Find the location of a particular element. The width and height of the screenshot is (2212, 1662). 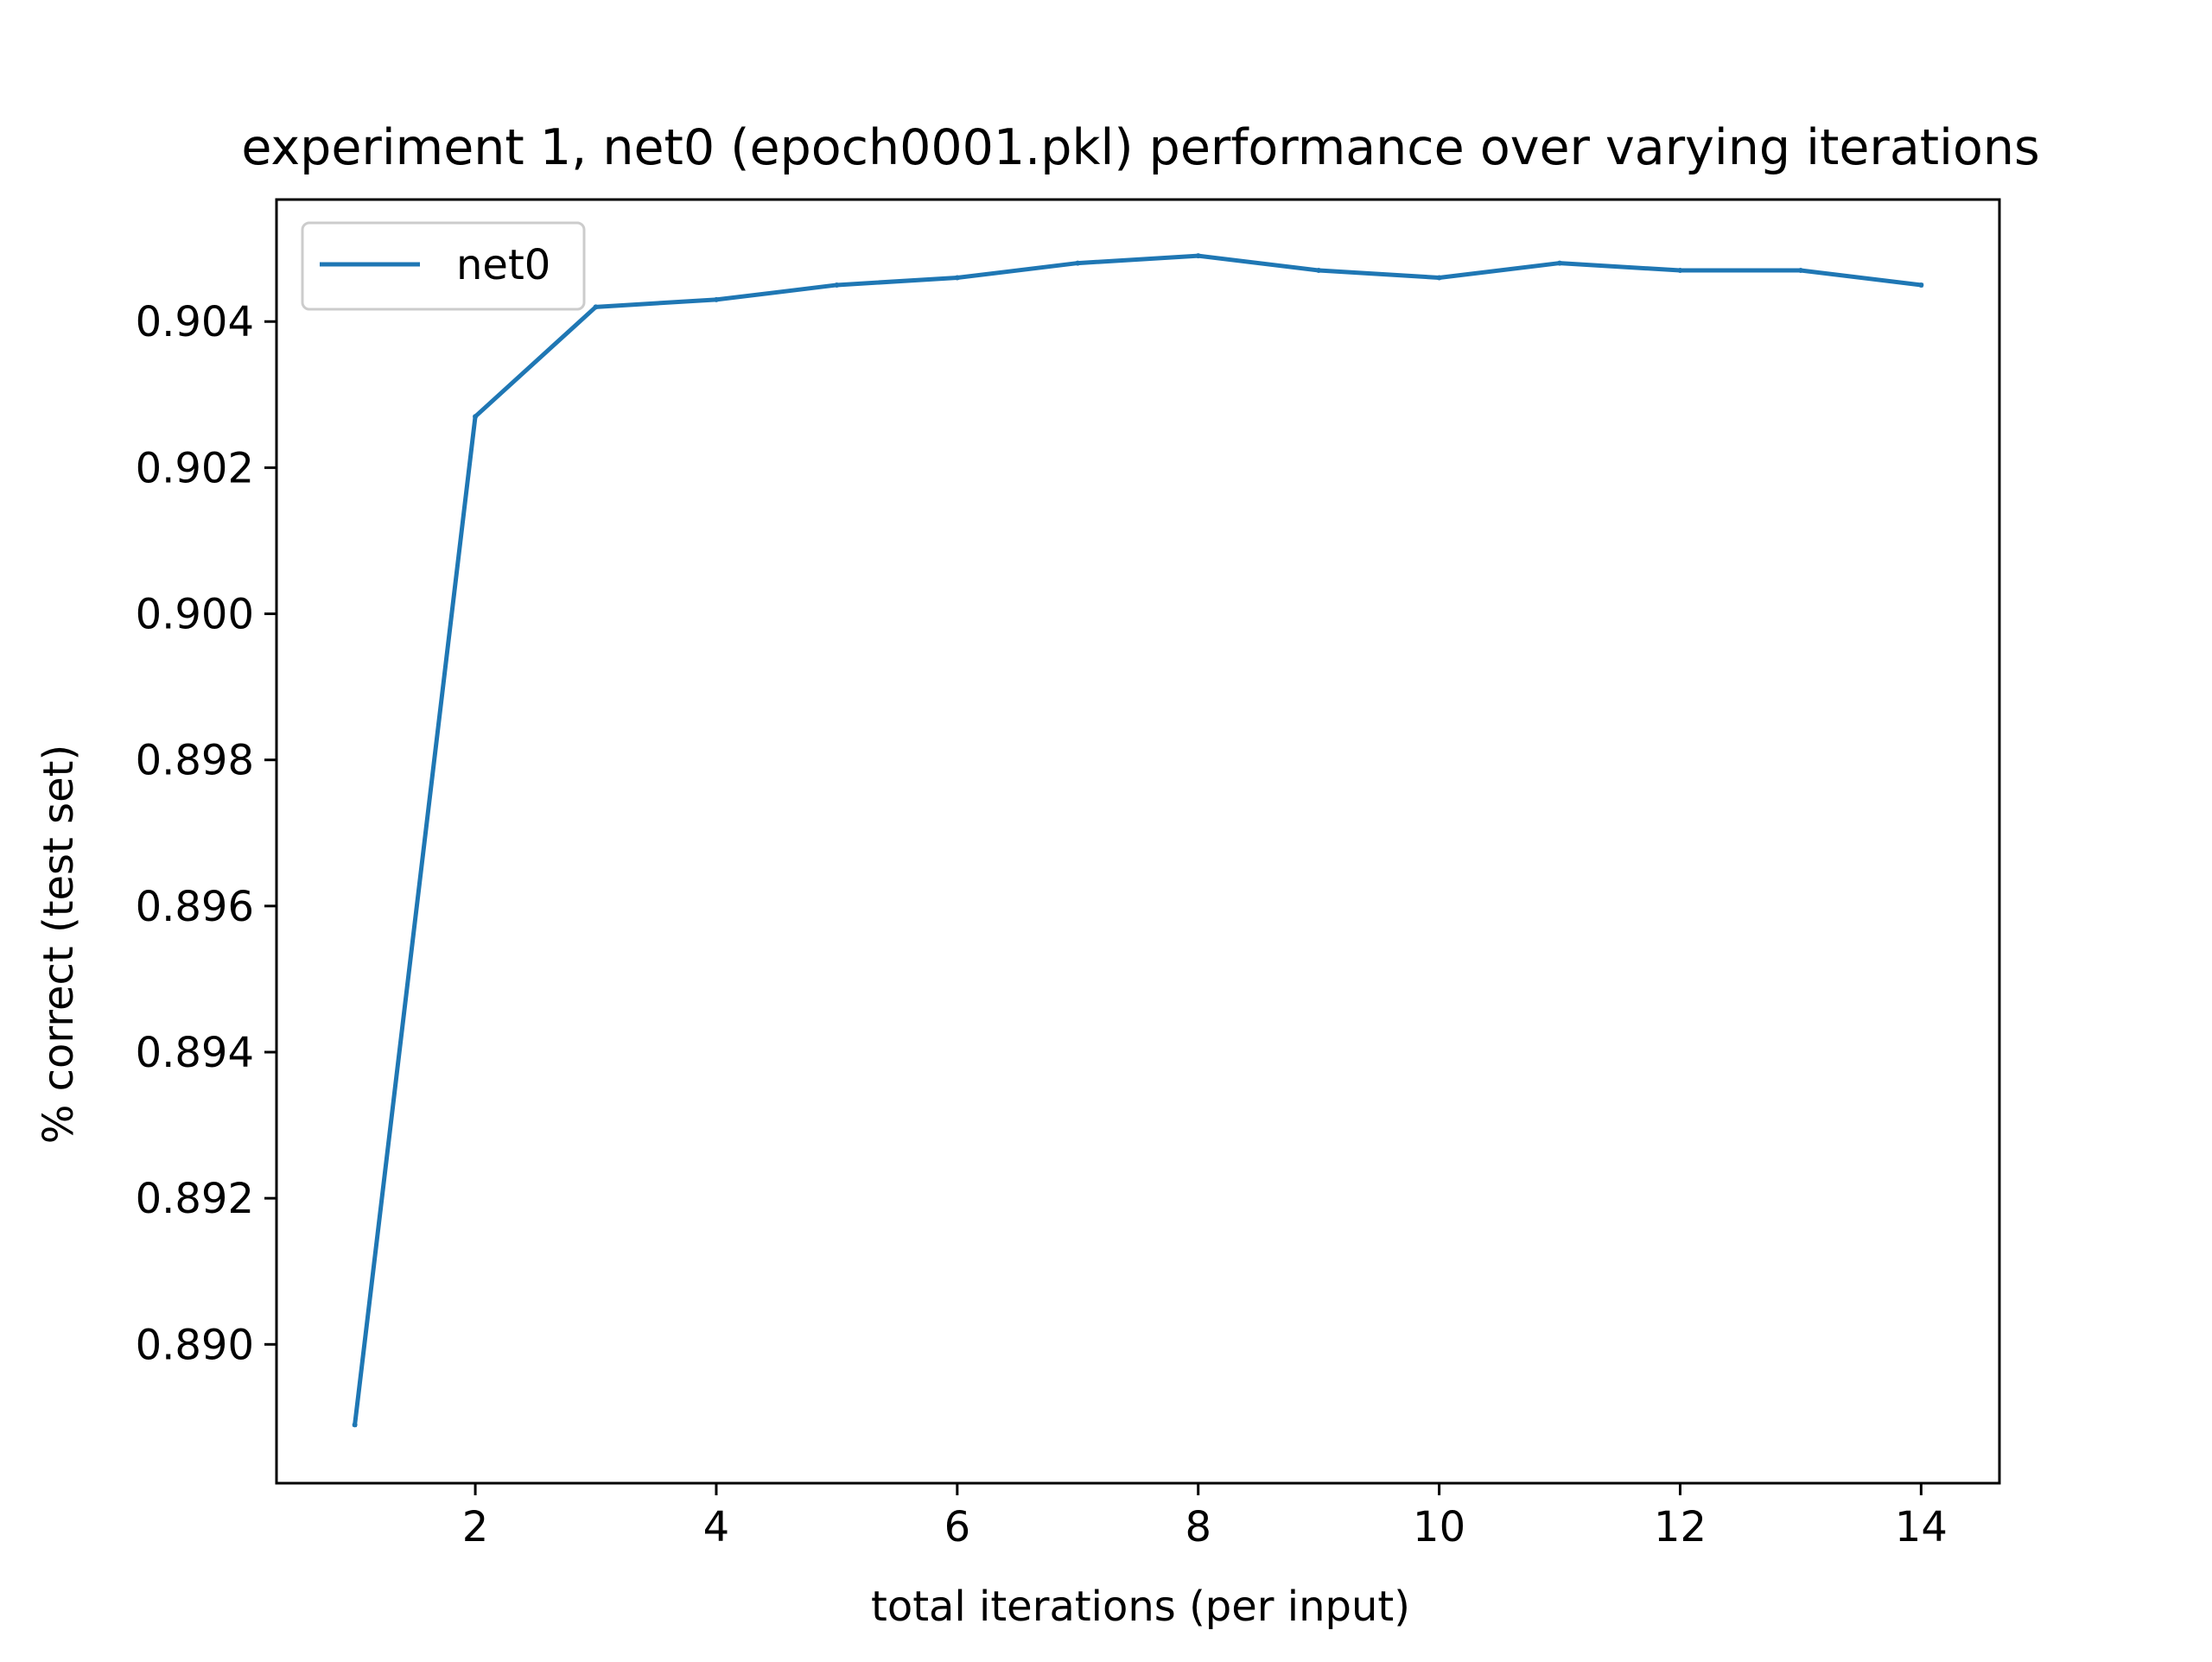

y-tick-label: 0.898 is located at coordinates (195, 761).